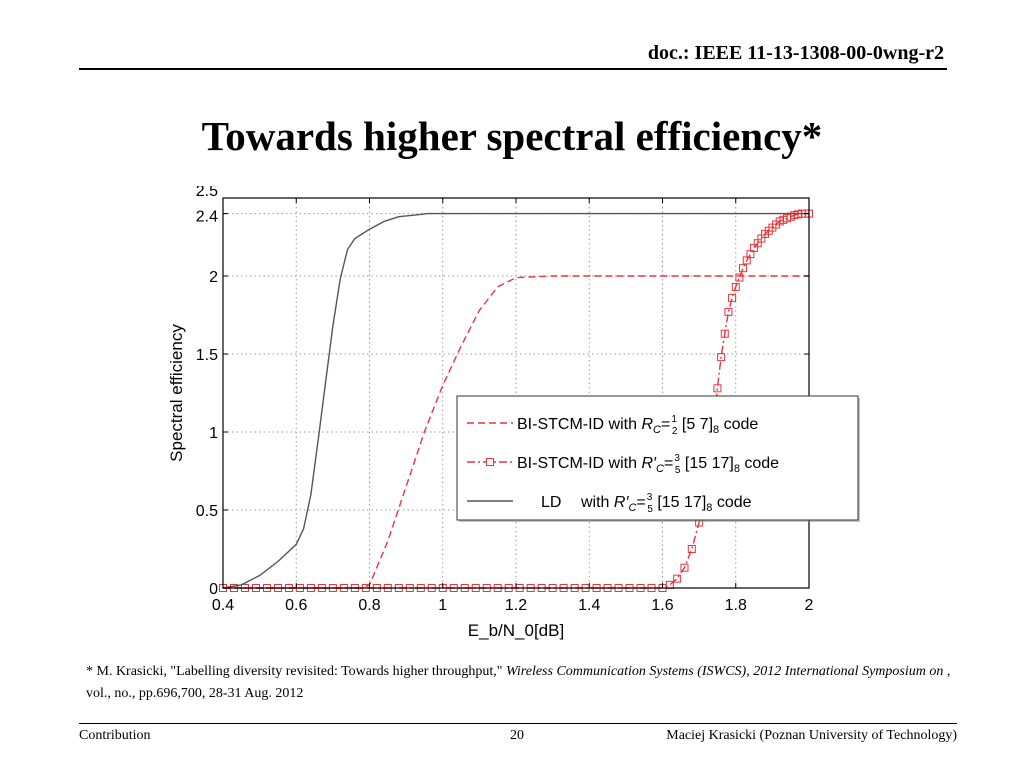 The image size is (1024, 768). Describe the element at coordinates (518, 723) in the screenshot. I see `footer-rule` at that location.